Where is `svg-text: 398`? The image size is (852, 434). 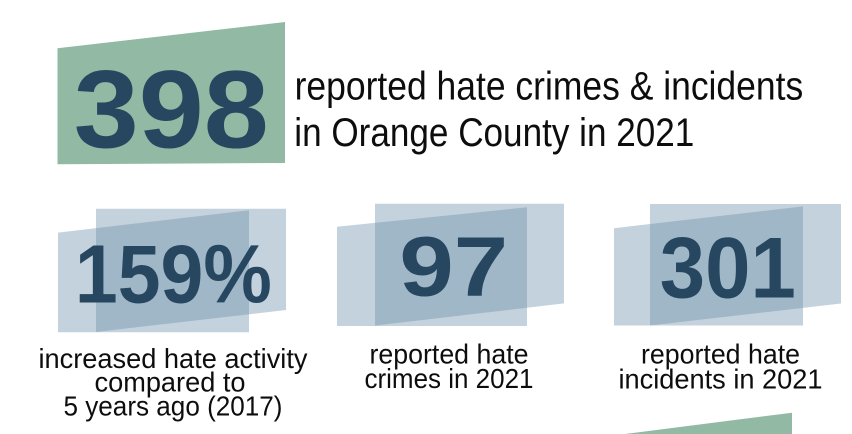 svg-text: 398 is located at coordinates (171, 109).